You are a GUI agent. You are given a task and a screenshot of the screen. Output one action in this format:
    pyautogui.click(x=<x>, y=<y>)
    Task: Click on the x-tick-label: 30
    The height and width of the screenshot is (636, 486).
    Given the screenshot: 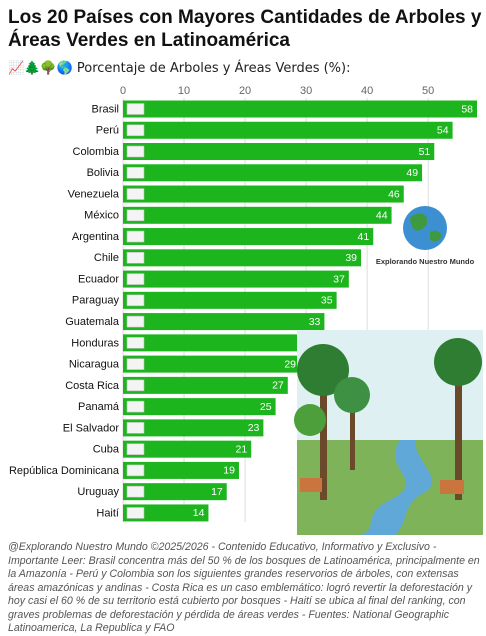 What is the action you would take?
    pyautogui.click(x=306, y=91)
    